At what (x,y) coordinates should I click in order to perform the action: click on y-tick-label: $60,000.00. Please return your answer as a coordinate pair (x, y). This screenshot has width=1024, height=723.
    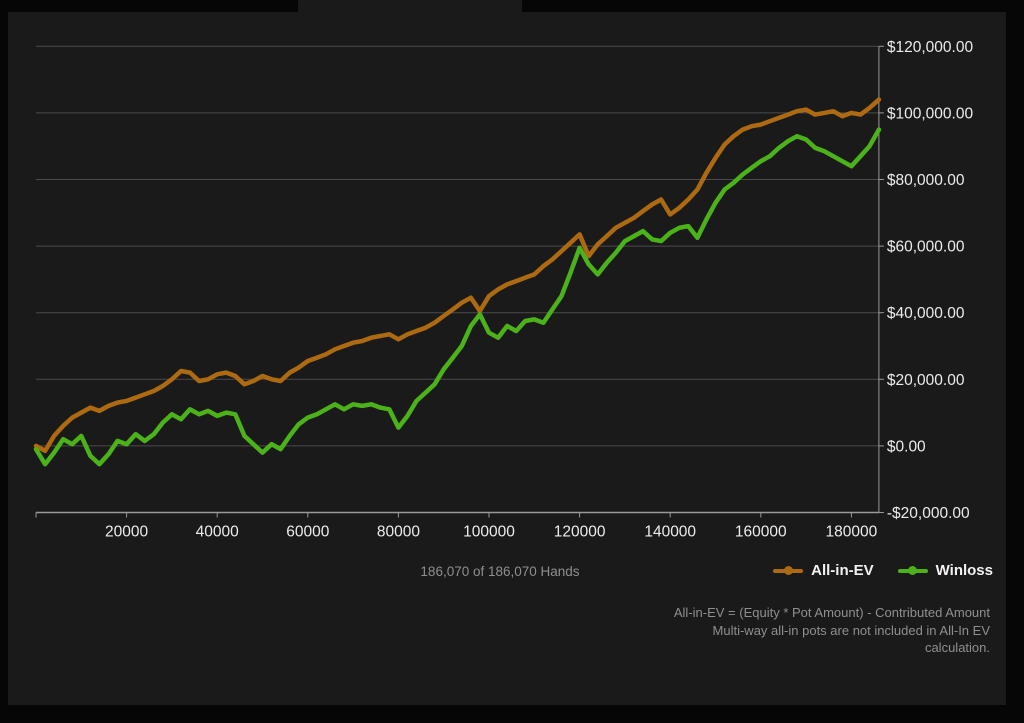
    Looking at the image, I should click on (926, 247).